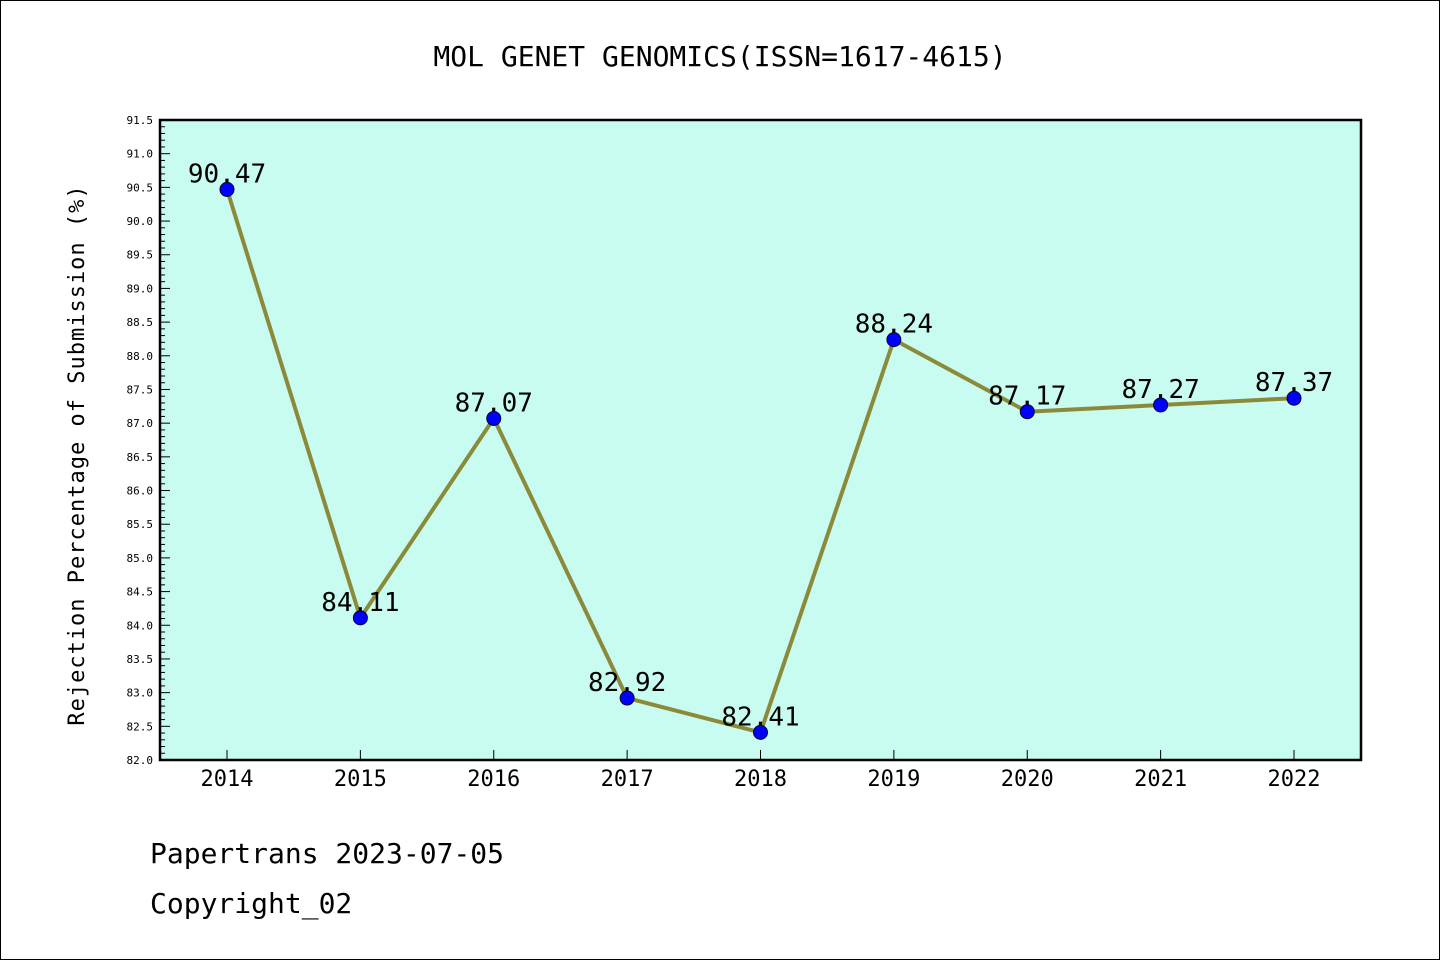  What do you see at coordinates (719, 56) in the screenshot?
I see `chart-title: MOL GENET GENOMICS(ISSN=1617-4615)` at bounding box center [719, 56].